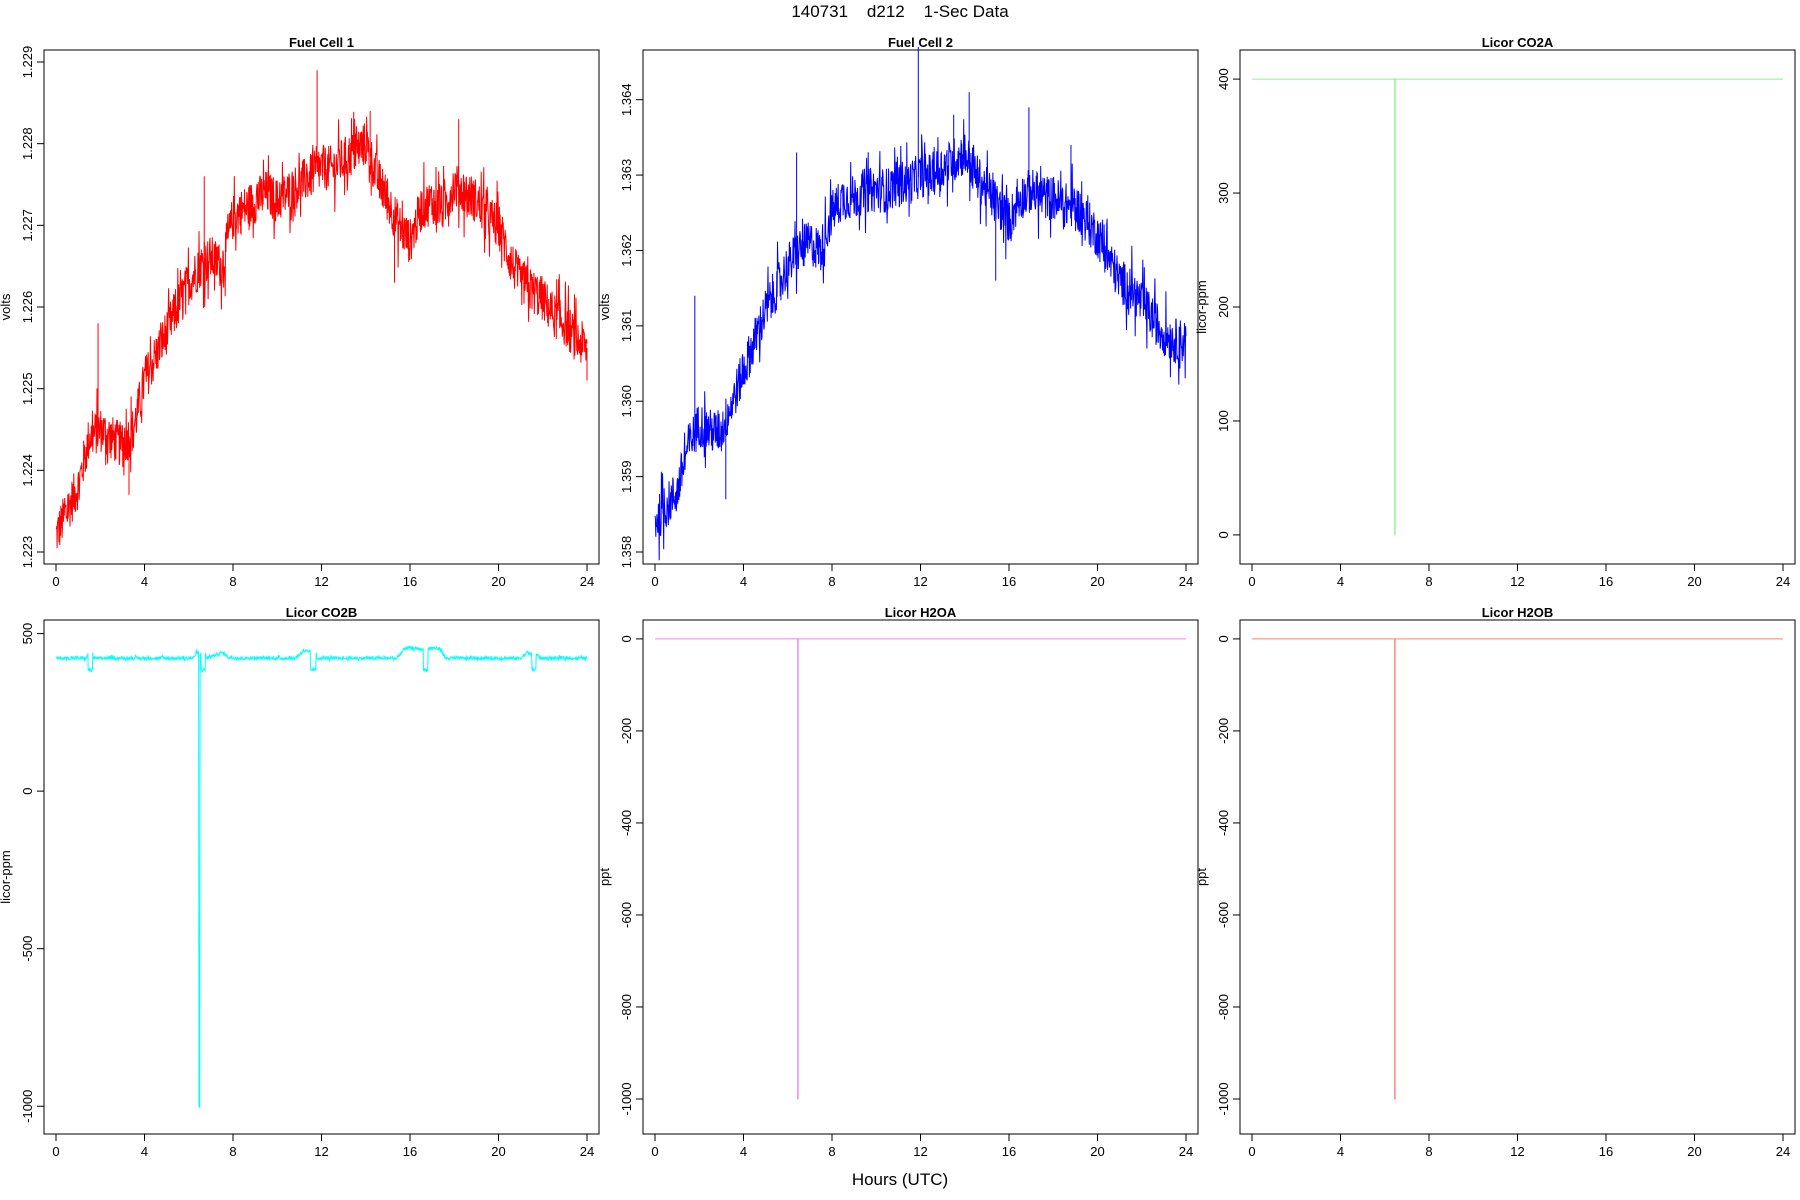 Image resolution: width=1800 pixels, height=1200 pixels. What do you see at coordinates (1223, 421) in the screenshot?
I see `y-tick-label: 100` at bounding box center [1223, 421].